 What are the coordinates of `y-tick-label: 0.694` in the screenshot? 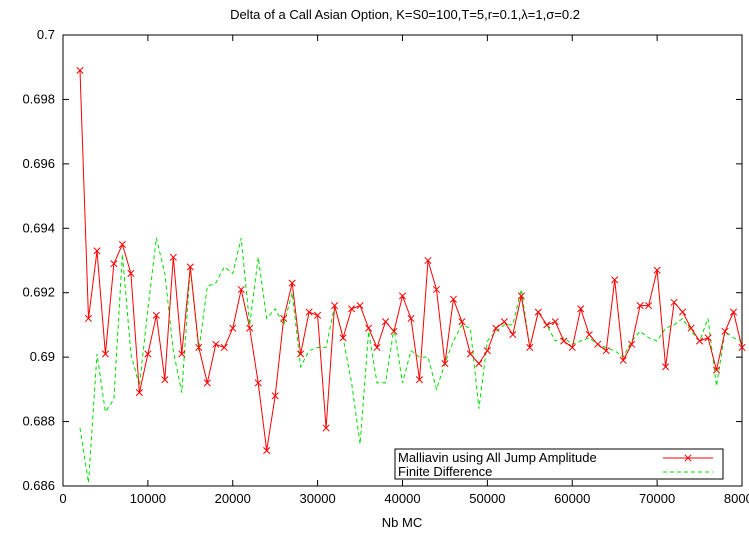 It's located at (38, 227).